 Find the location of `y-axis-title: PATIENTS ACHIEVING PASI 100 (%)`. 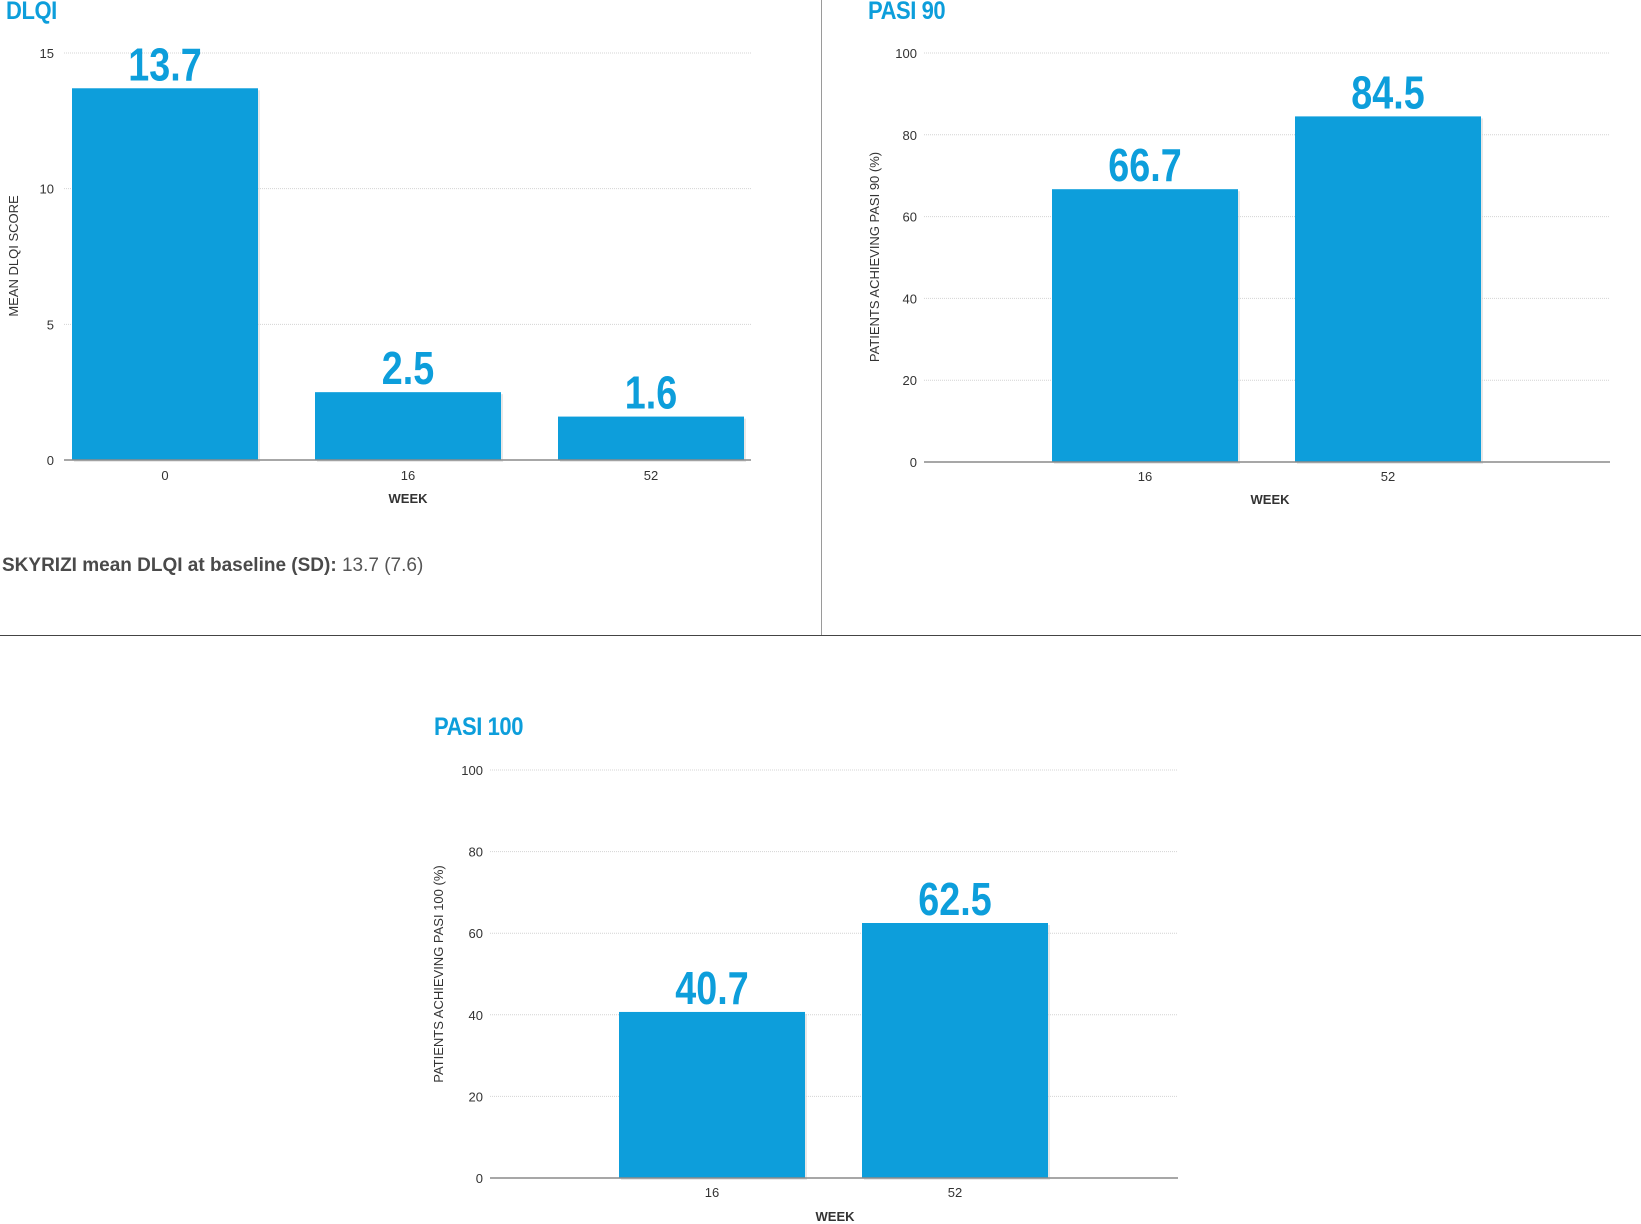

y-axis-title: PATIENTS ACHIEVING PASI 100 (%) is located at coordinates (438, 973).